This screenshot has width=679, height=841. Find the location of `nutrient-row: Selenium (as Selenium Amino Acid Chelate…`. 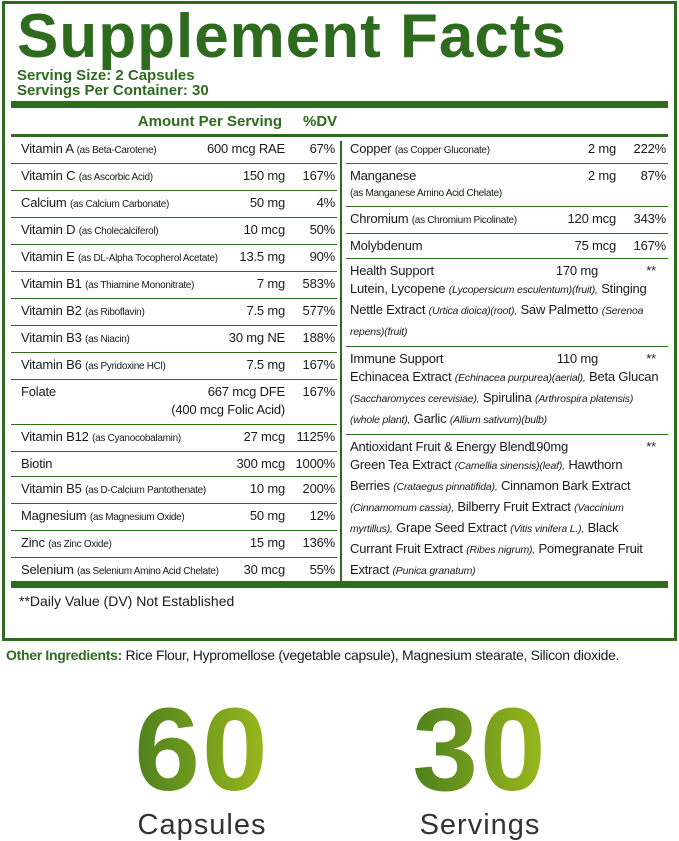

nutrient-row: Selenium (as Selenium Amino Acid Chelate… is located at coordinates (174, 571).